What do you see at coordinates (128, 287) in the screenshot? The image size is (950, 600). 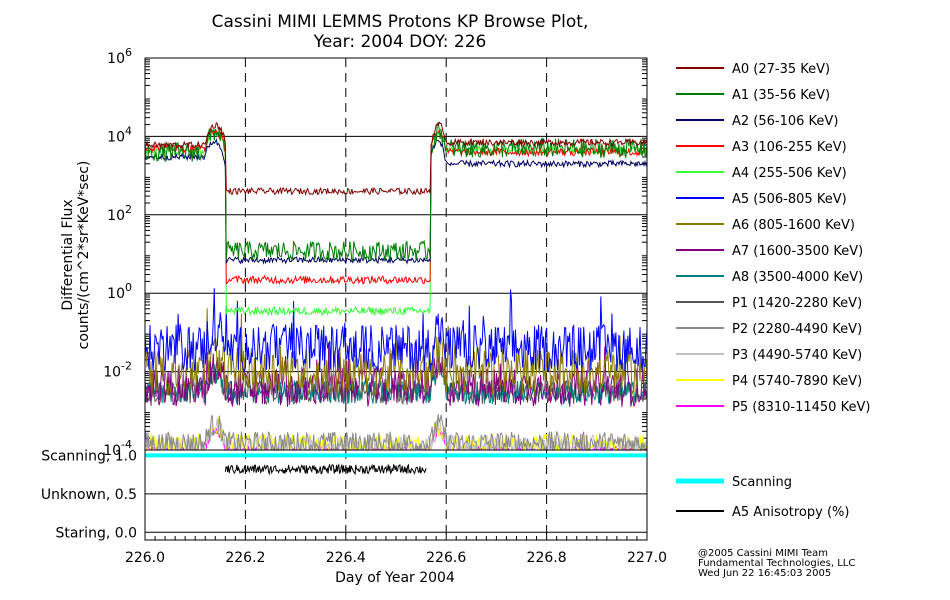 I see `y-tick-exponent: 0` at bounding box center [128, 287].